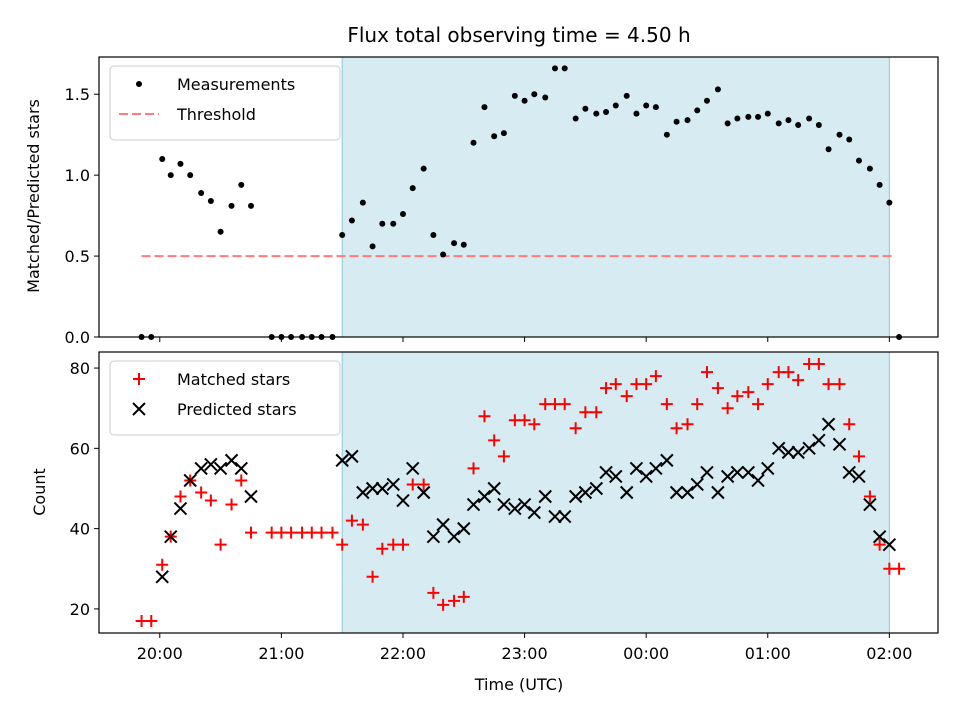 The width and height of the screenshot is (960, 724). I want to click on x-tick-label: 01:00, so click(768, 653).